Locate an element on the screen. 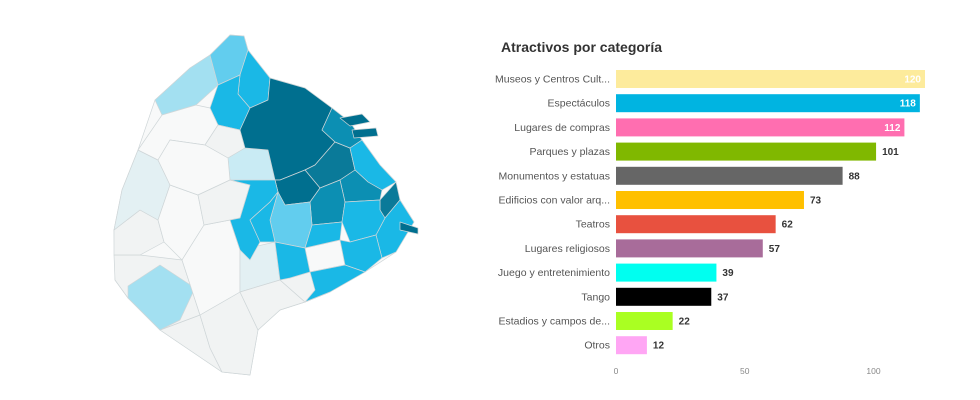 This screenshot has height=400, width=980. value-label: 37 is located at coordinates (723, 297).